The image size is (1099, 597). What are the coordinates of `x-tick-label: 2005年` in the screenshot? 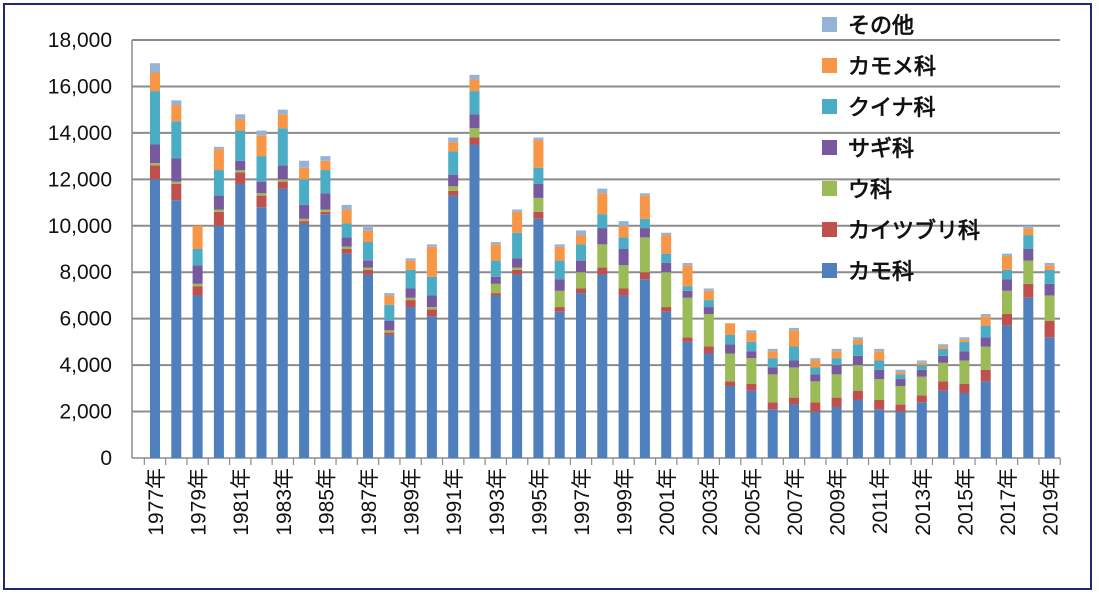 It's located at (752, 502).